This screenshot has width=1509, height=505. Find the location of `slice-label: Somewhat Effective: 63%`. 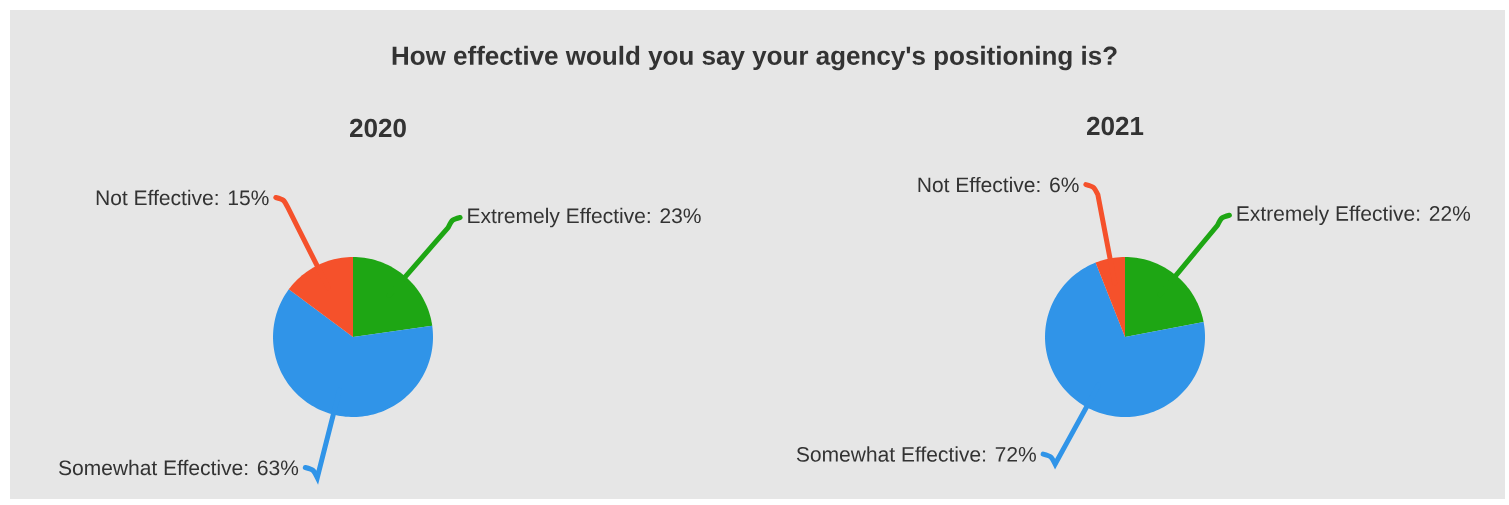

slice-label: Somewhat Effective: 63% is located at coordinates (178, 467).